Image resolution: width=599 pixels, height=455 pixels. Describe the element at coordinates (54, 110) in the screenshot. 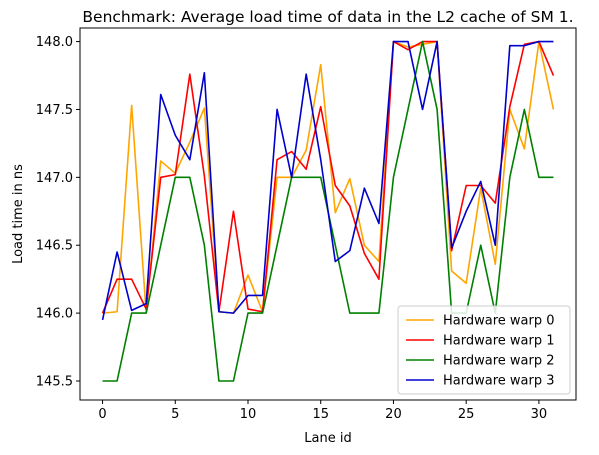

I see `y-tick-label: 147.5` at that location.